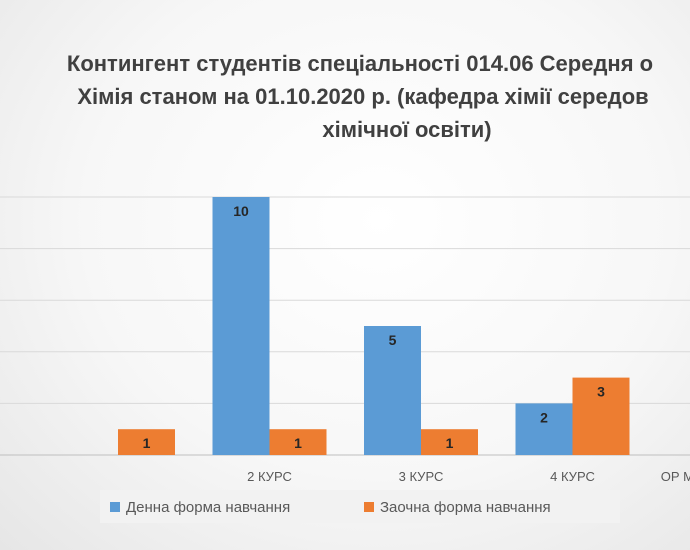 This screenshot has height=550, width=690. I want to click on x-tick-label: 3 КУРС, so click(421, 476).